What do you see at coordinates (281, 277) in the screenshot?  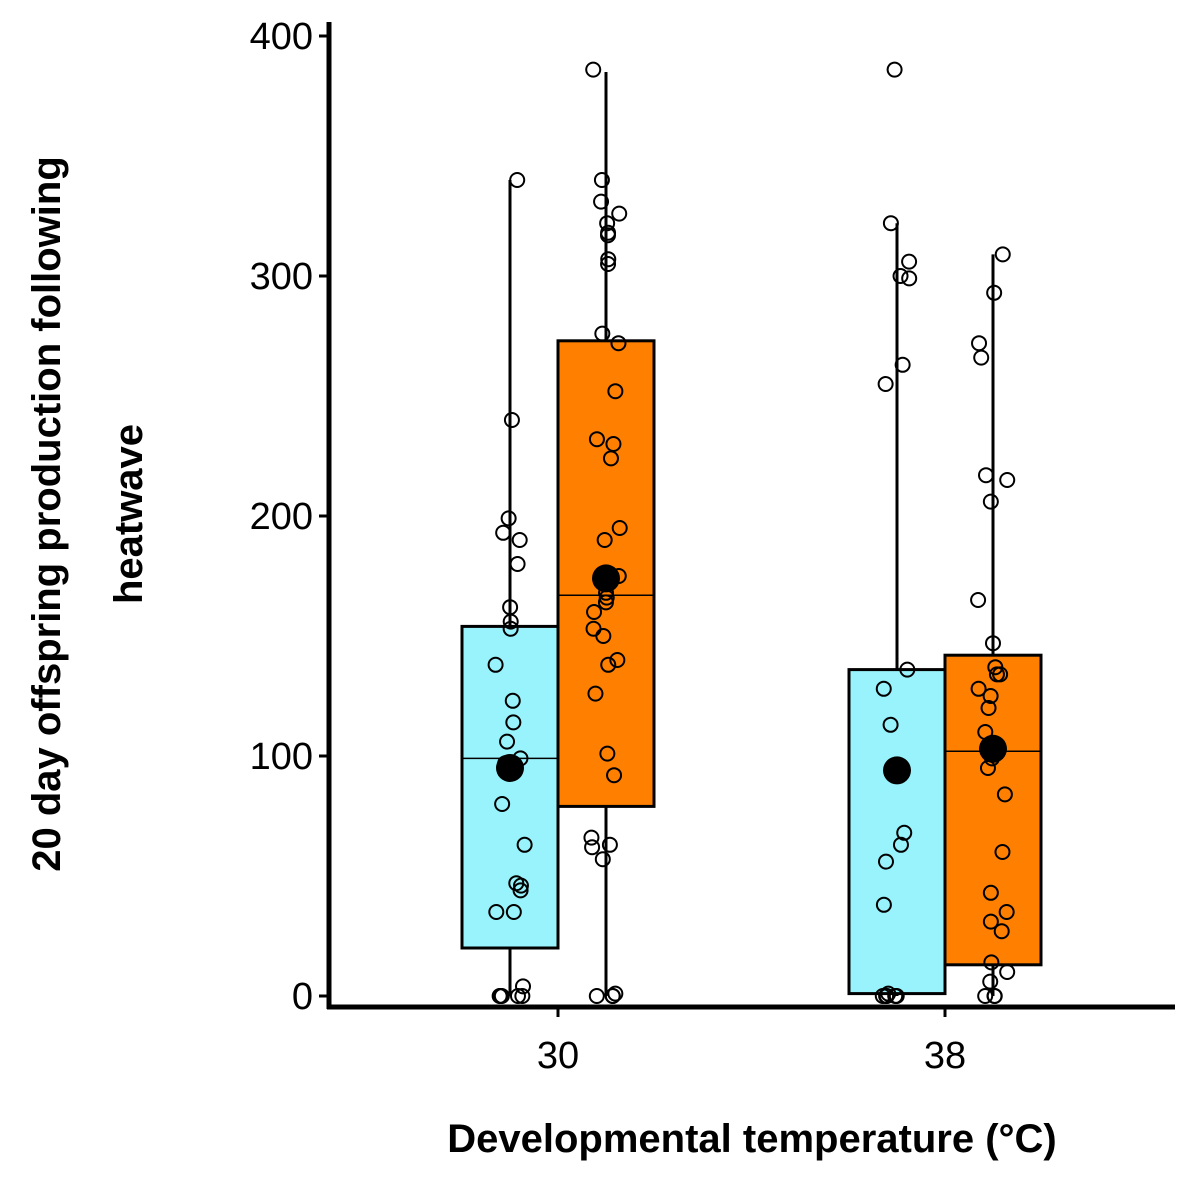 I see `y-tick-label: 300` at bounding box center [281, 277].